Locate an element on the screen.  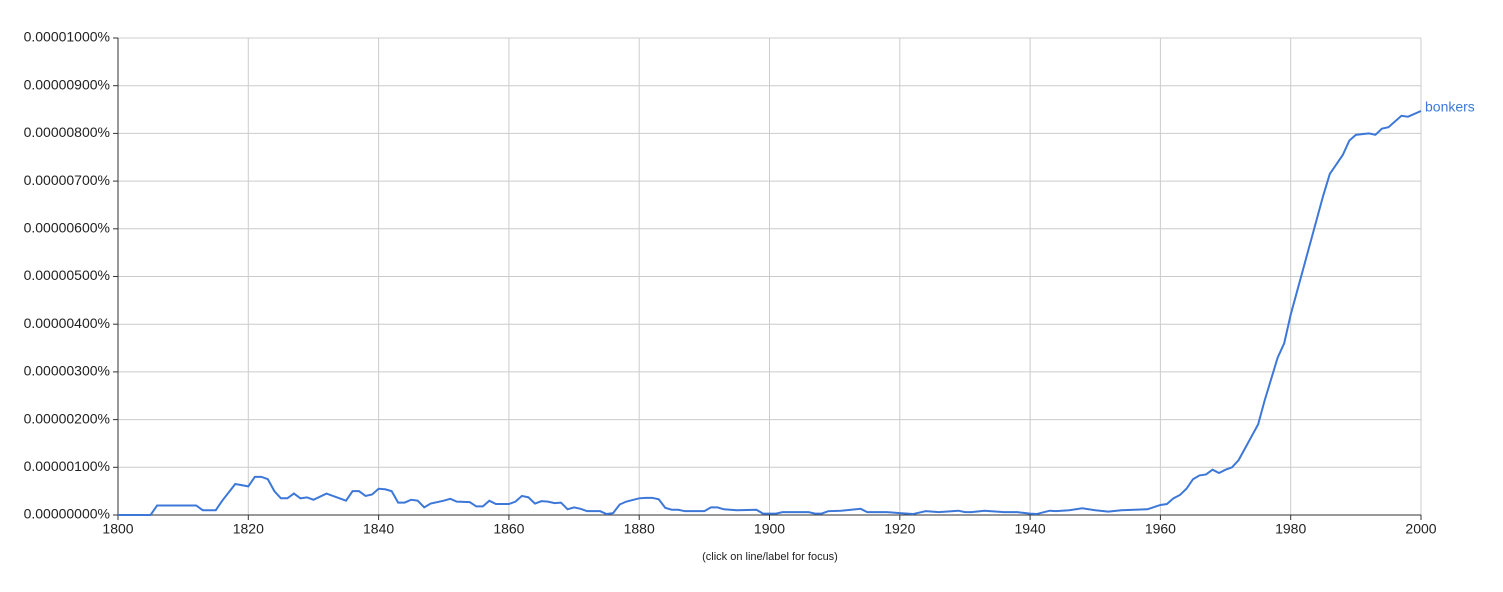
y-tick-label: 0.00000600% is located at coordinates (67, 228).